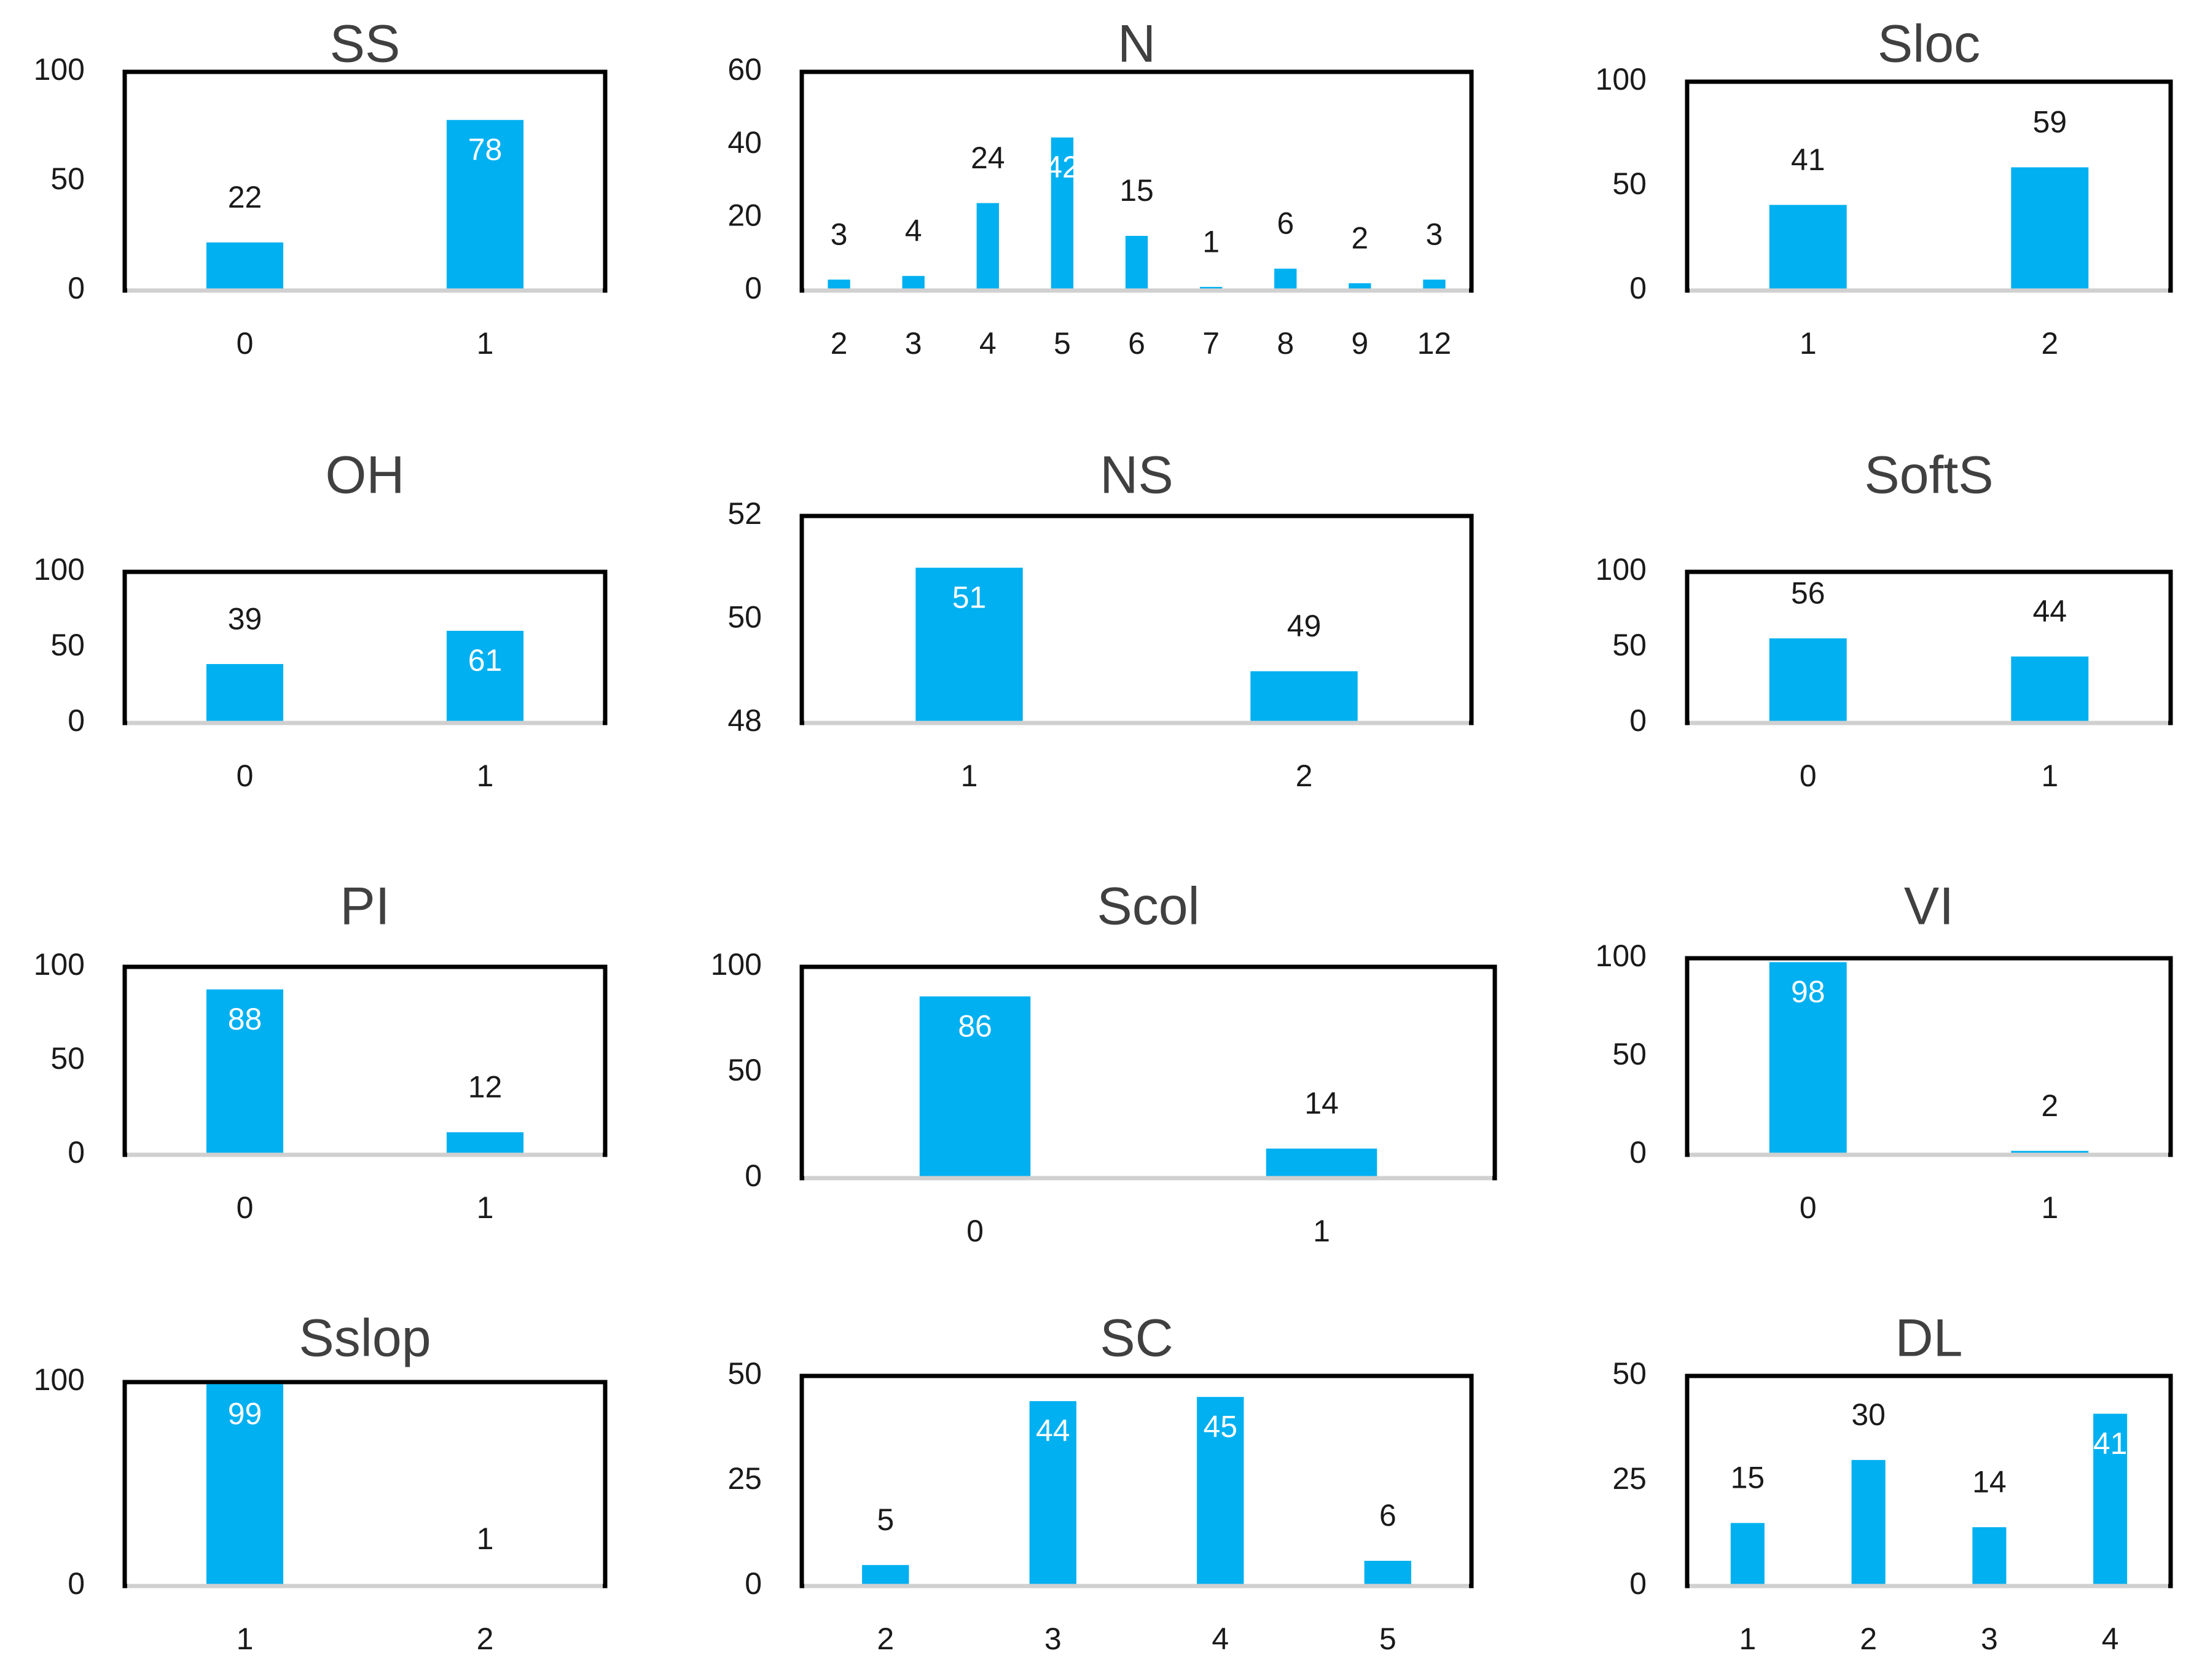 This screenshot has height=1680, width=2194. Describe the element at coordinates (1434, 343) in the screenshot. I see `x-tick-label: 12` at that location.